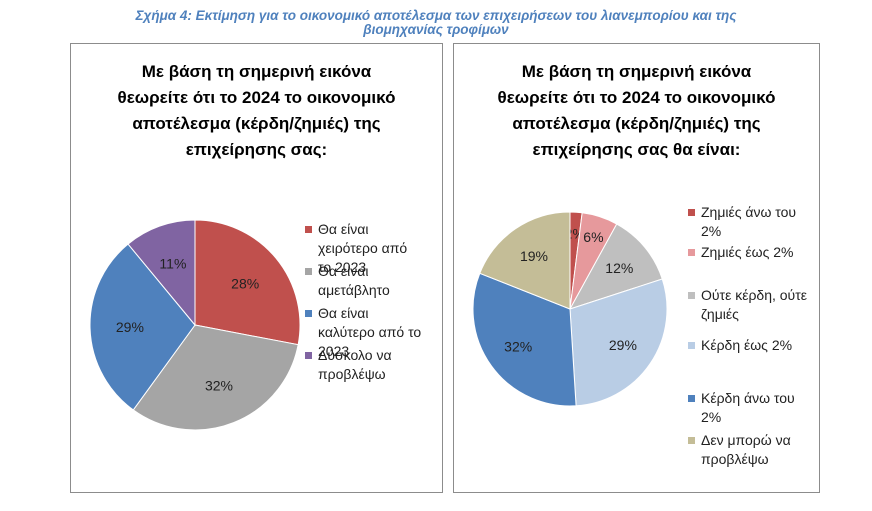 Image resolution: width=872 pixels, height=511 pixels. I want to click on slice-data-label: 19%, so click(534, 256).